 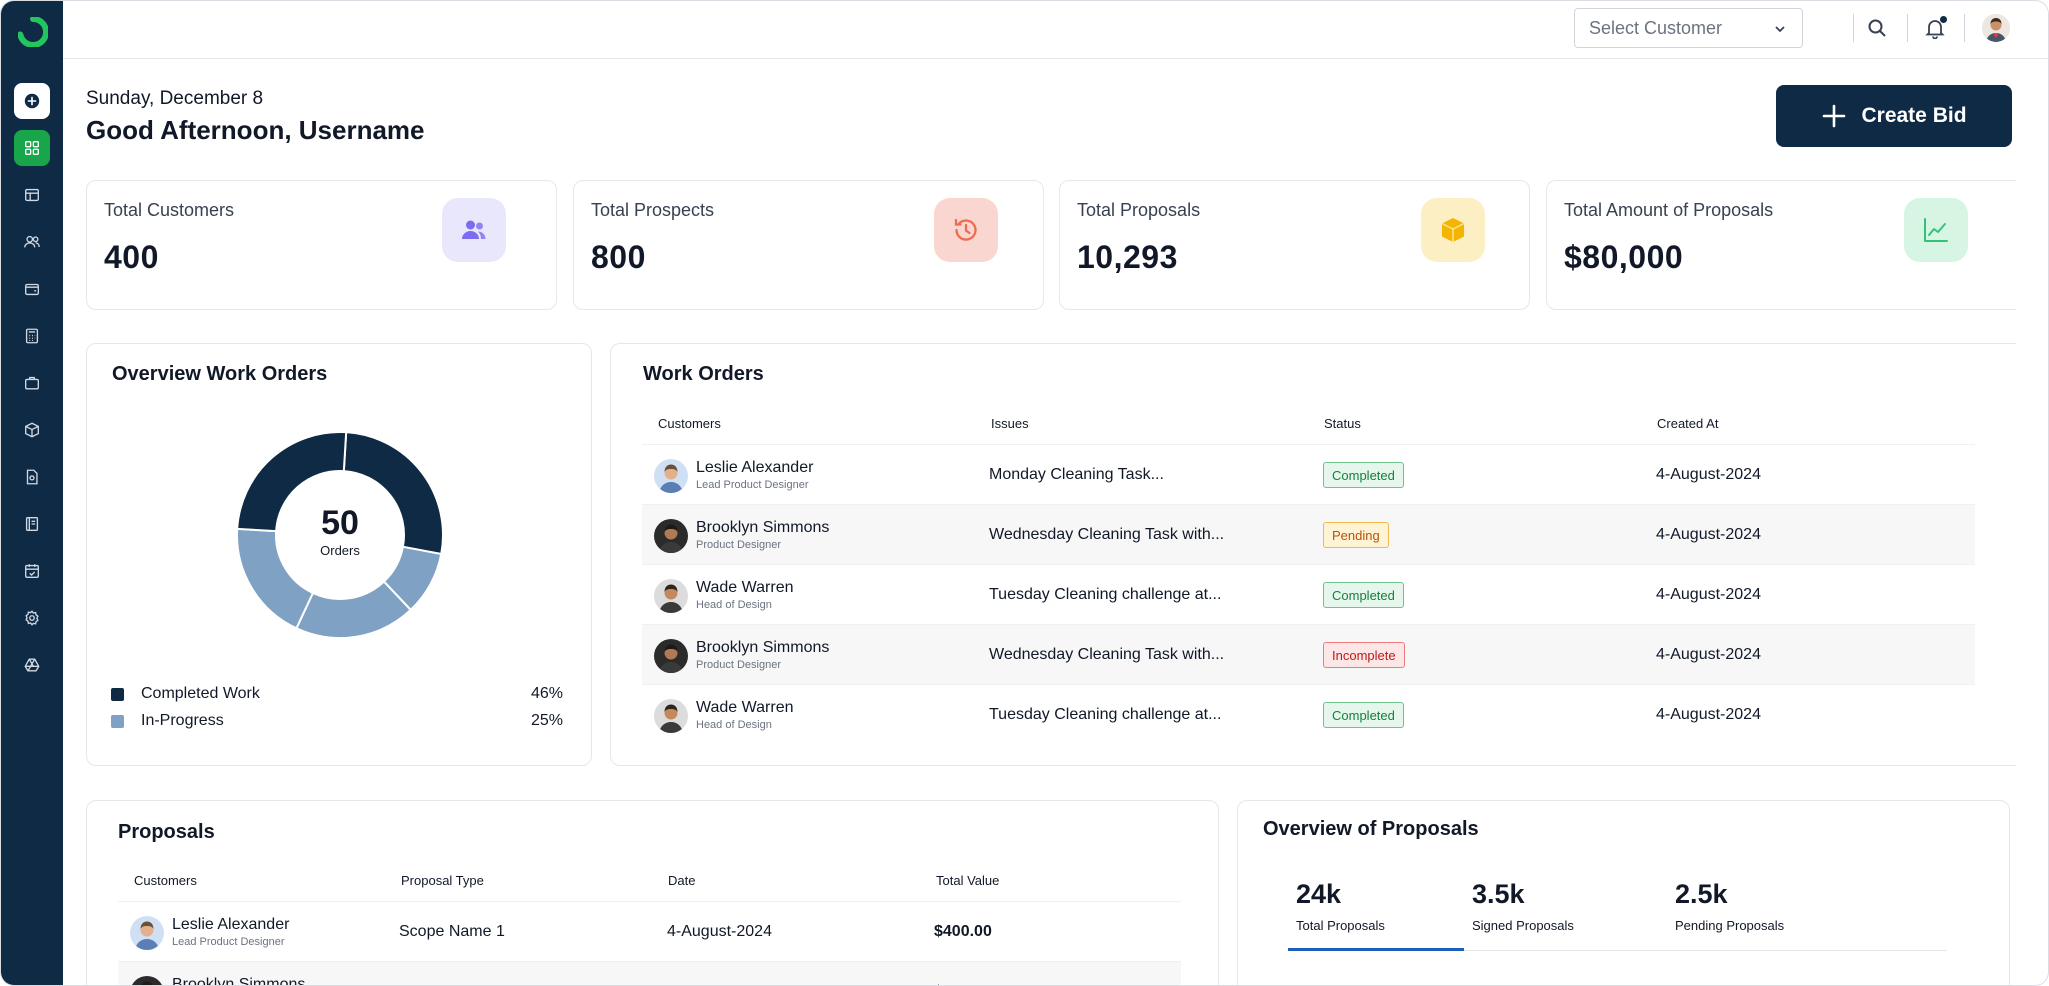 What do you see at coordinates (1935, 28) in the screenshot?
I see `notifications-button` at bounding box center [1935, 28].